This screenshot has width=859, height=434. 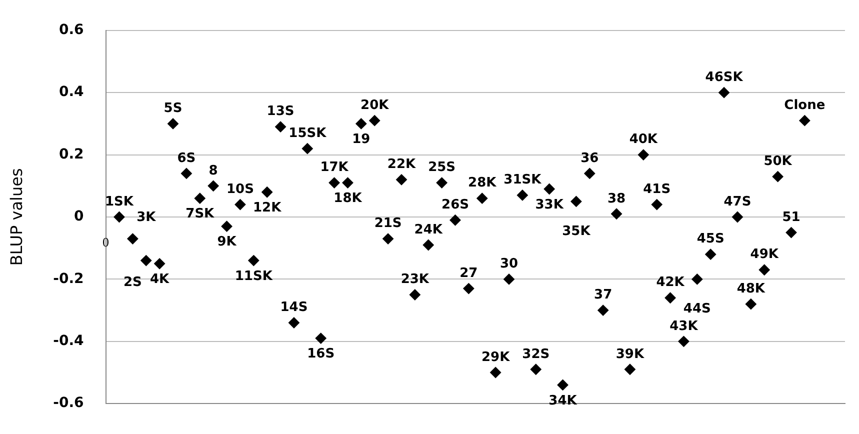 What do you see at coordinates (657, 189) in the screenshot?
I see `x-tick-label: 41S` at bounding box center [657, 189].